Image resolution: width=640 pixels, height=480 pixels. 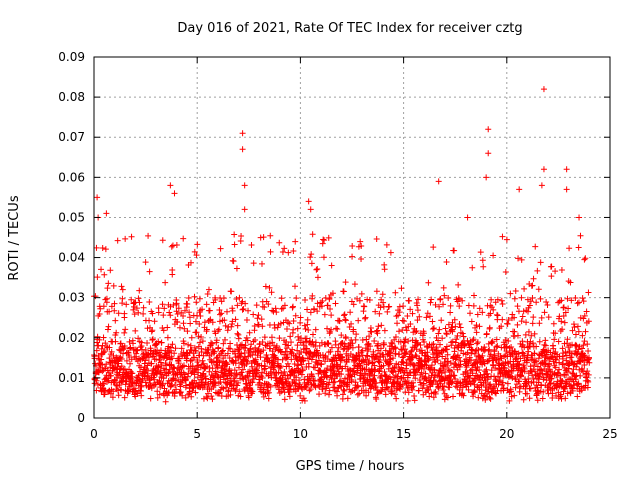 What do you see at coordinates (81, 418) in the screenshot?
I see `y-tick-label: 0` at bounding box center [81, 418].